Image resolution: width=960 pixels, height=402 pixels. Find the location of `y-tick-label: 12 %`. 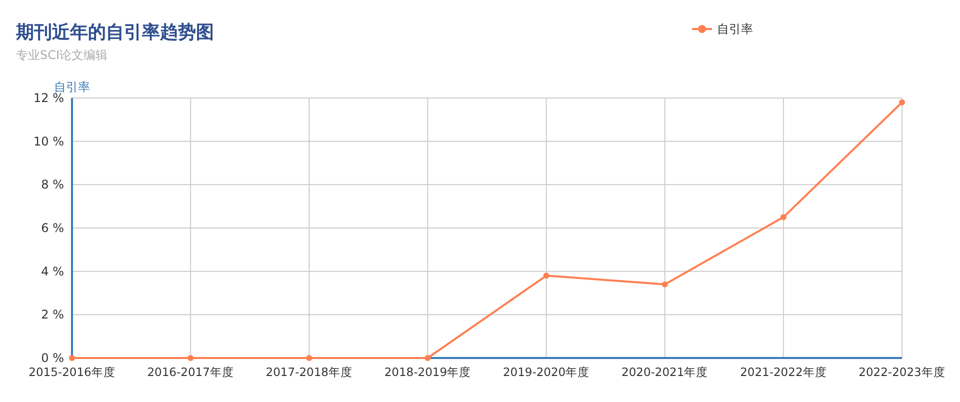

y-tick-label: 12 % is located at coordinates (49, 98).